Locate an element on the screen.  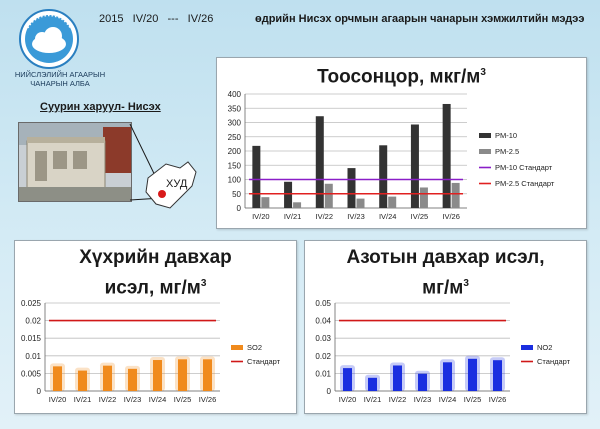
y-tick-label: 0.005 is located at coordinates (31, 373).